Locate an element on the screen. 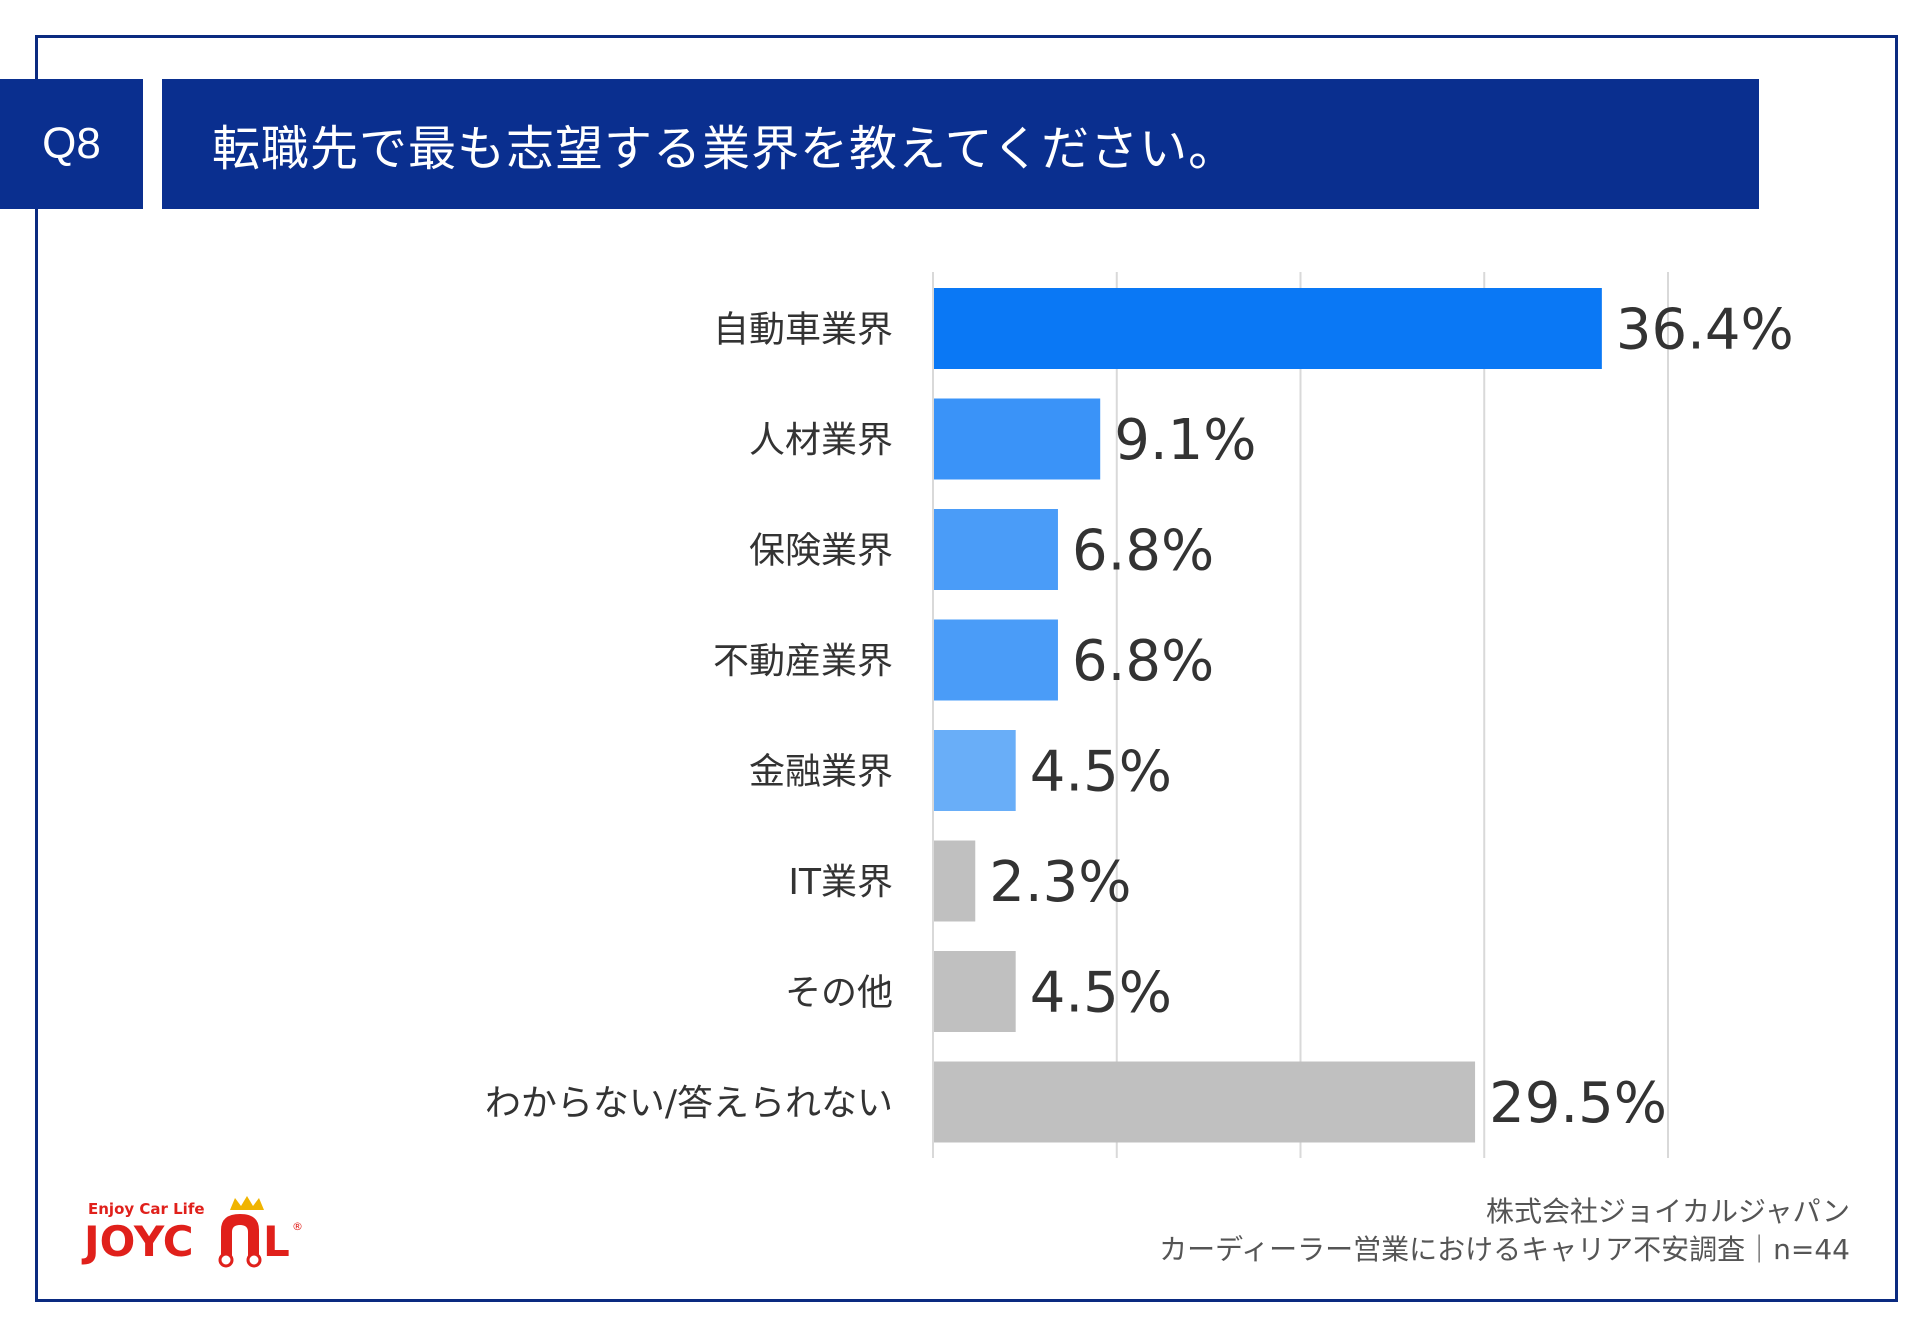 The height and width of the screenshot is (1329, 1920). question-text: 転職先で最も志望する業界を教えてください。 is located at coordinates (725, 149).